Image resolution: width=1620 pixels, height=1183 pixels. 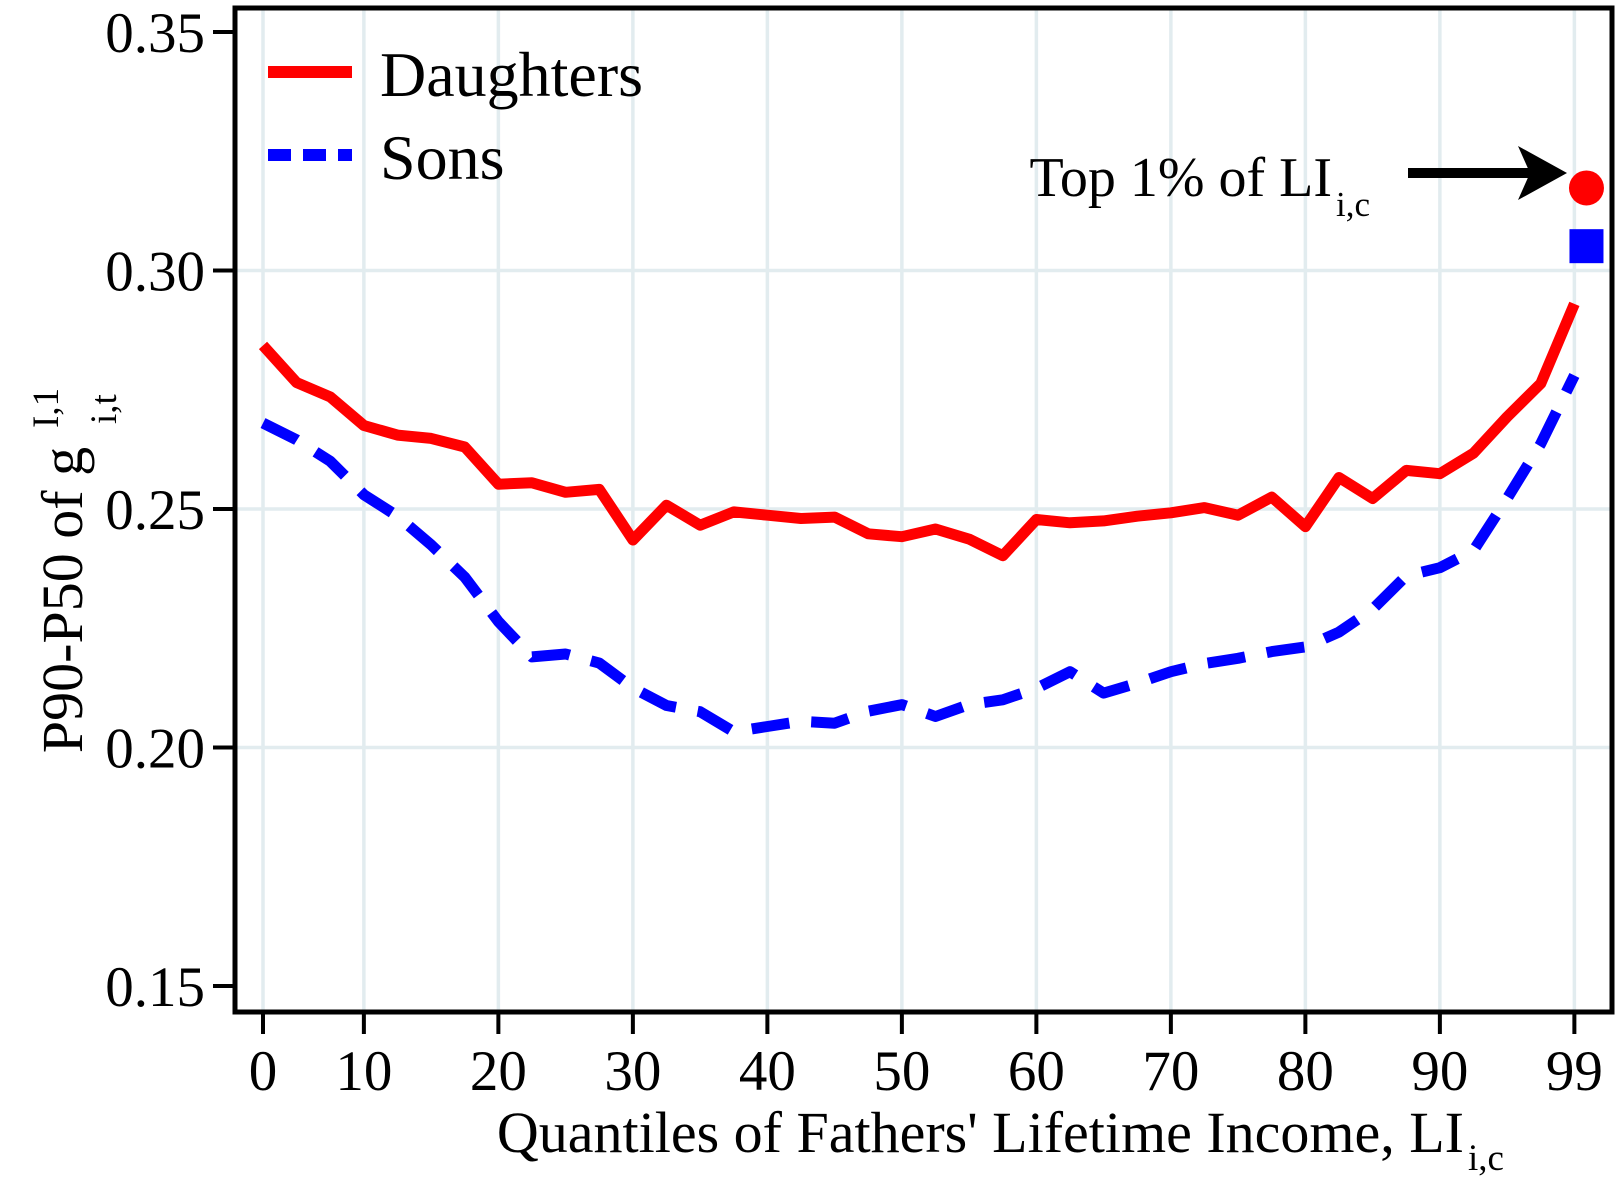 I want to click on top1-annotation-subscript: i,c, so click(x=1353, y=204).